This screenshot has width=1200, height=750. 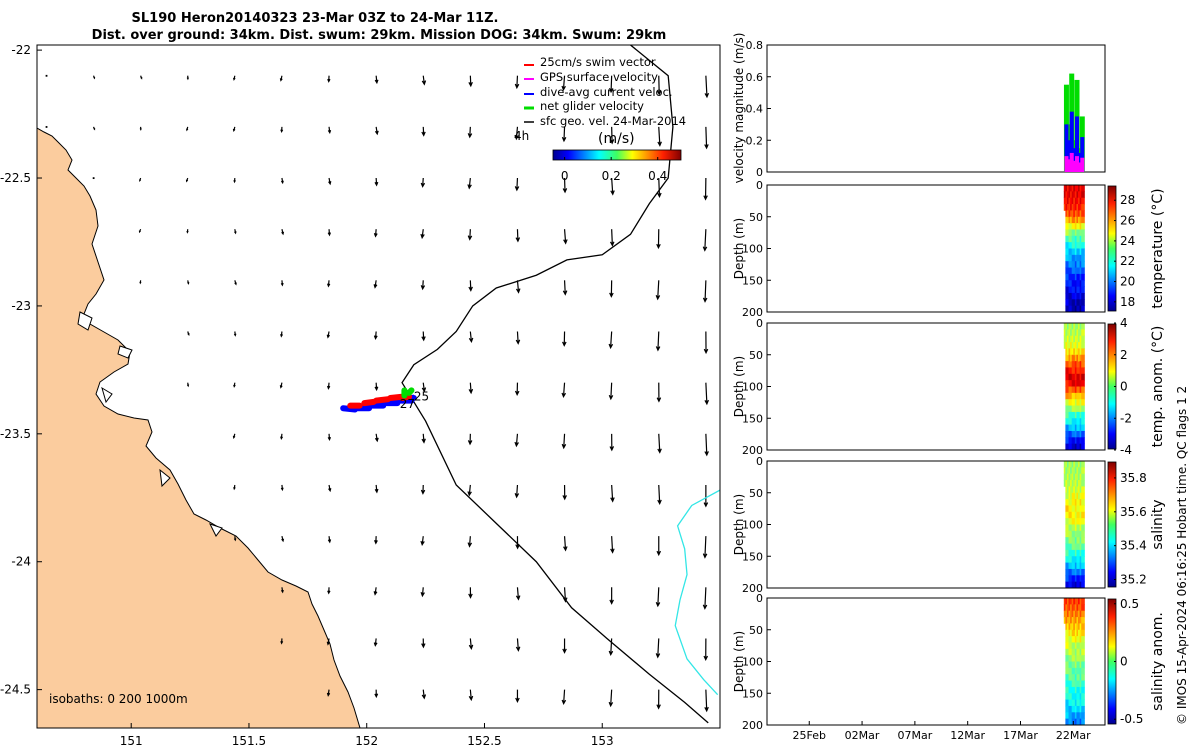 I want to click on map-ytick-label: -23.5, so click(x=15, y=434).